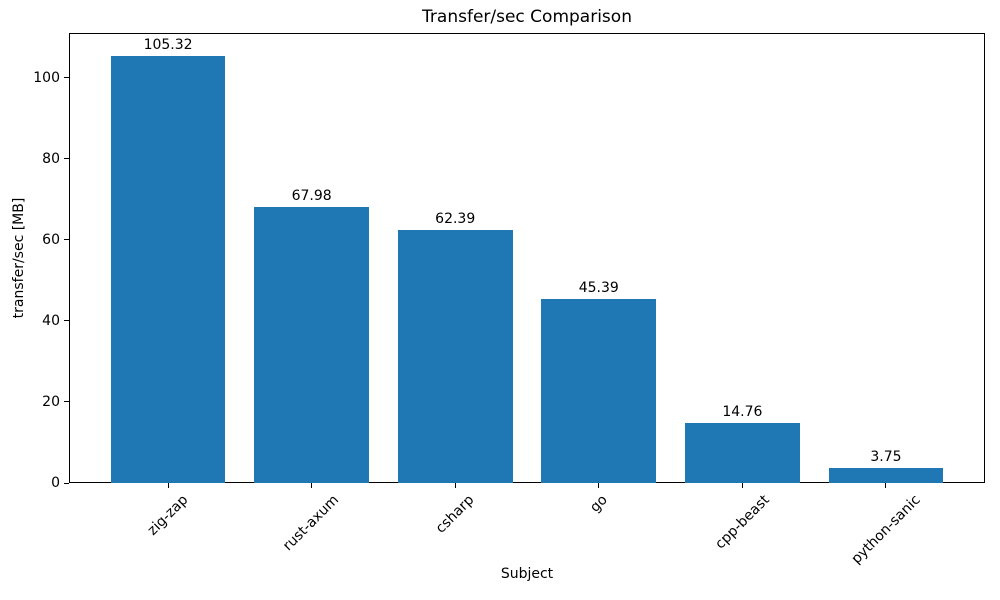 This screenshot has width=1000, height=600. I want to click on x-tick-label-cpp-beast: cpp-beast, so click(742, 522).